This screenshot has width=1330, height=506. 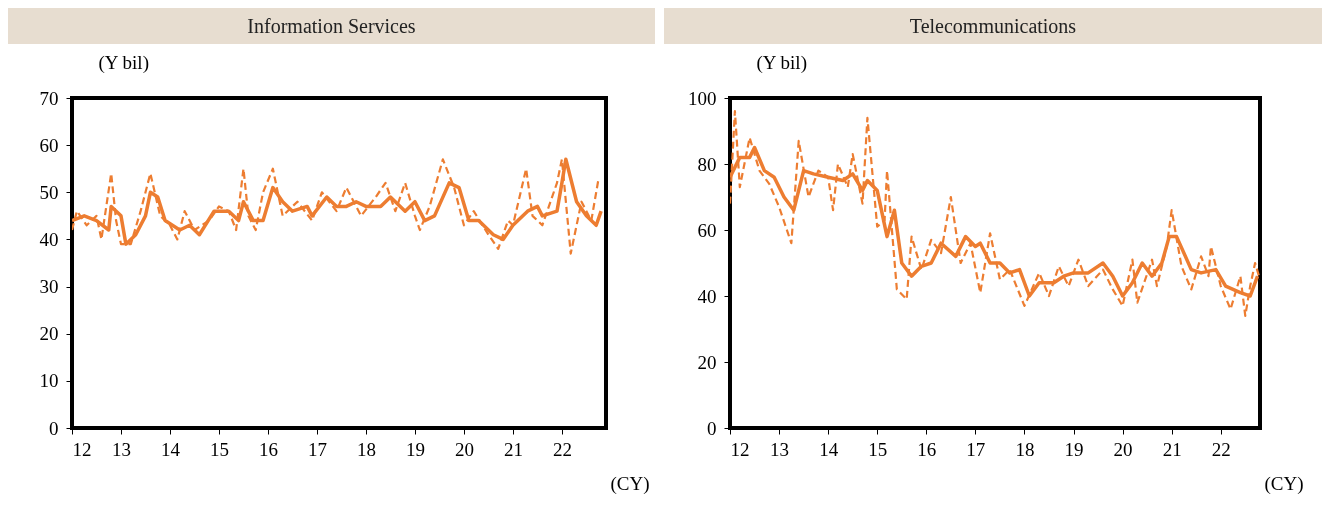 What do you see at coordinates (702, 98) in the screenshot?
I see `y-tick-label: 100` at bounding box center [702, 98].